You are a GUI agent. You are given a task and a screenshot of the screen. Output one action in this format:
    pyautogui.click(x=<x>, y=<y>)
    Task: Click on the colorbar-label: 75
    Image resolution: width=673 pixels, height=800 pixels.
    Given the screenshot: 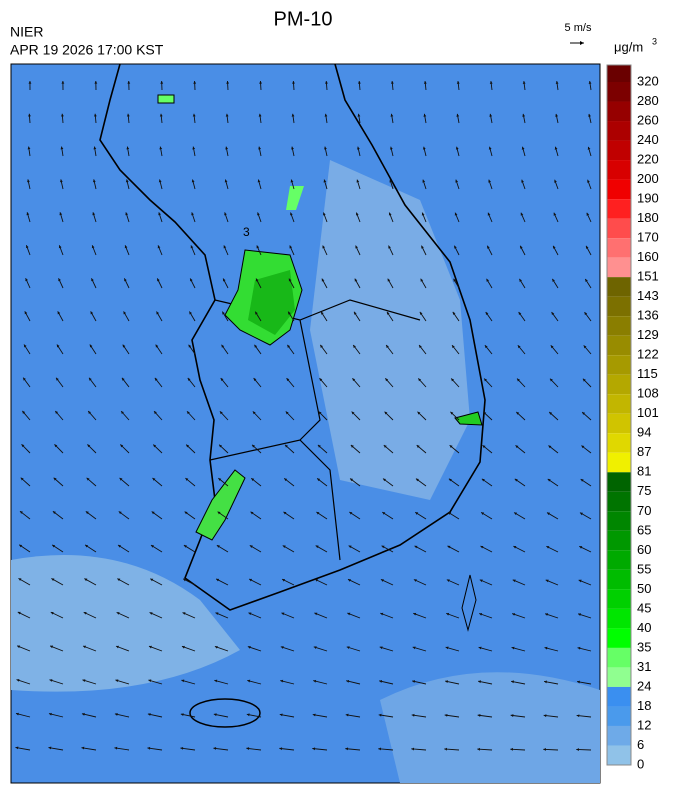 What is the action you would take?
    pyautogui.click(x=644, y=490)
    